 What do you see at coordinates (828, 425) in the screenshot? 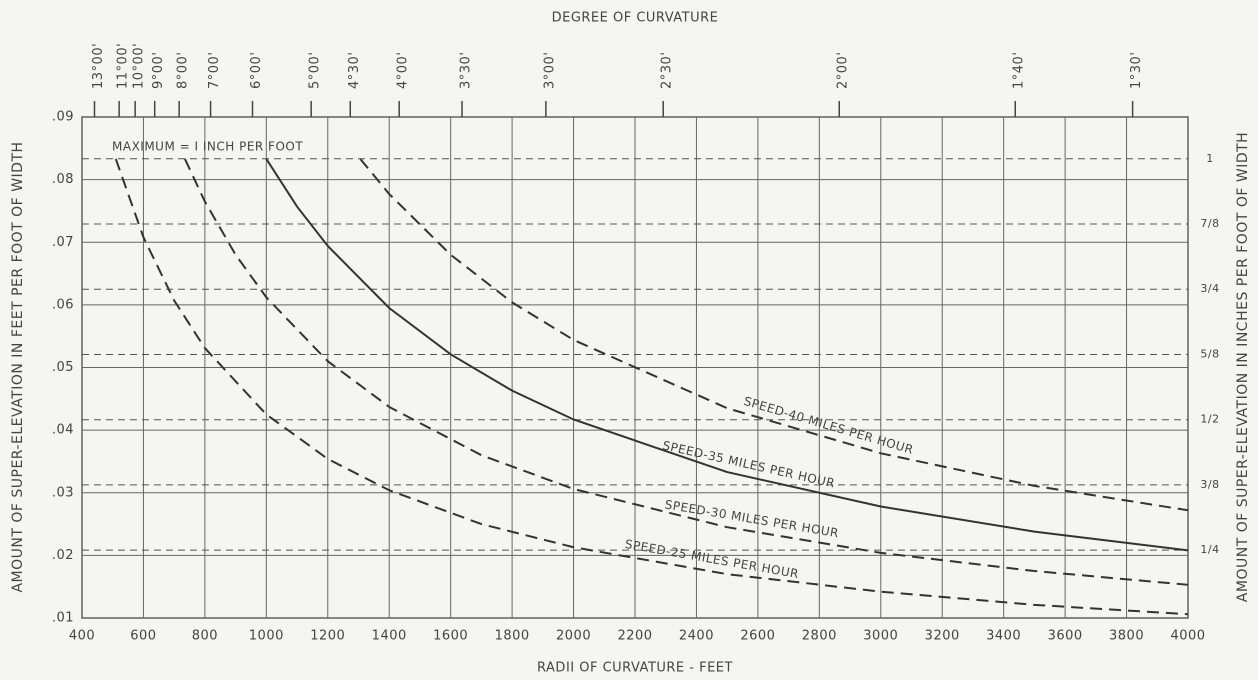
I see `series-label: SPEED-40 MILES PER HOUR` at bounding box center [828, 425].